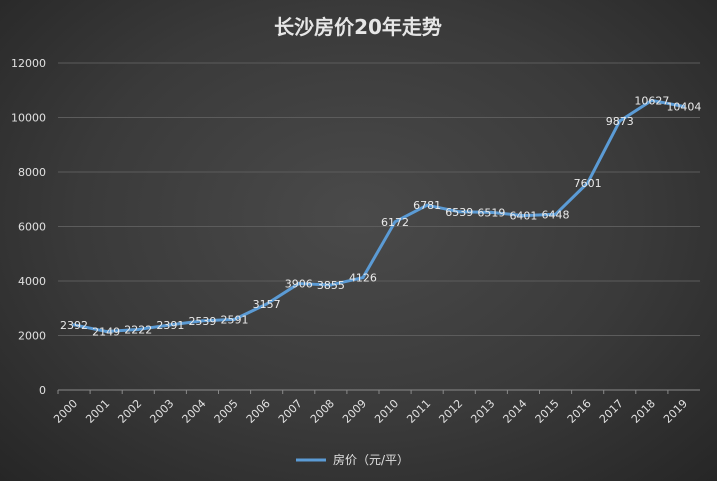 The width and height of the screenshot is (717, 481). What do you see at coordinates (482, 411) in the screenshot?
I see `x-tick-label: 2013` at bounding box center [482, 411].